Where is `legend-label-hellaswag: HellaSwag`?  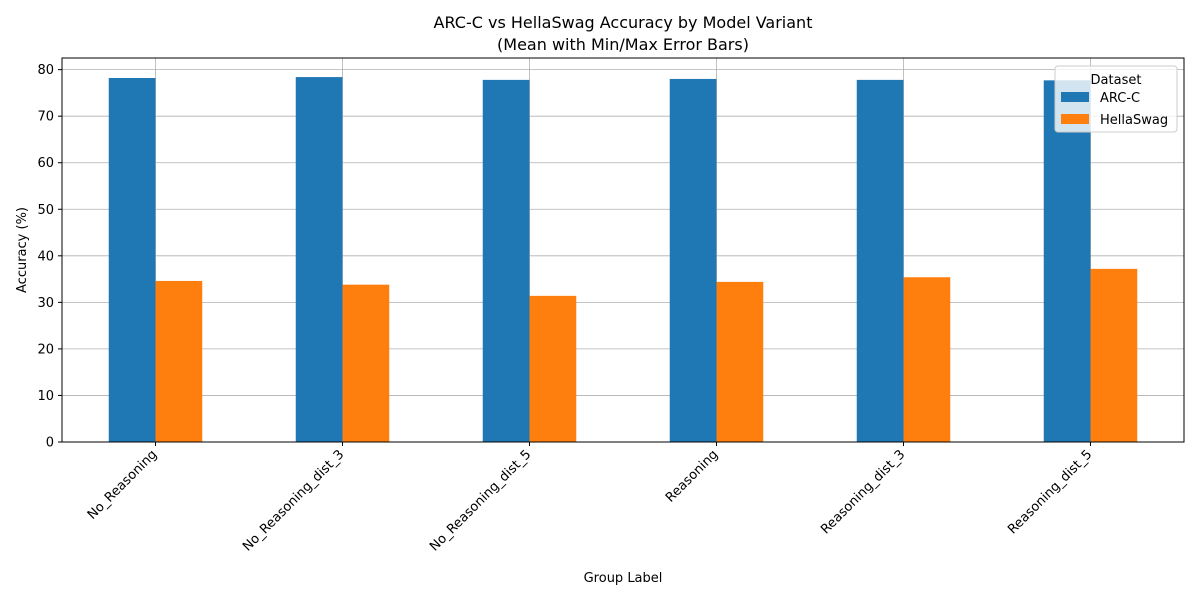 legend-label-hellaswag: HellaSwag is located at coordinates (1134, 120).